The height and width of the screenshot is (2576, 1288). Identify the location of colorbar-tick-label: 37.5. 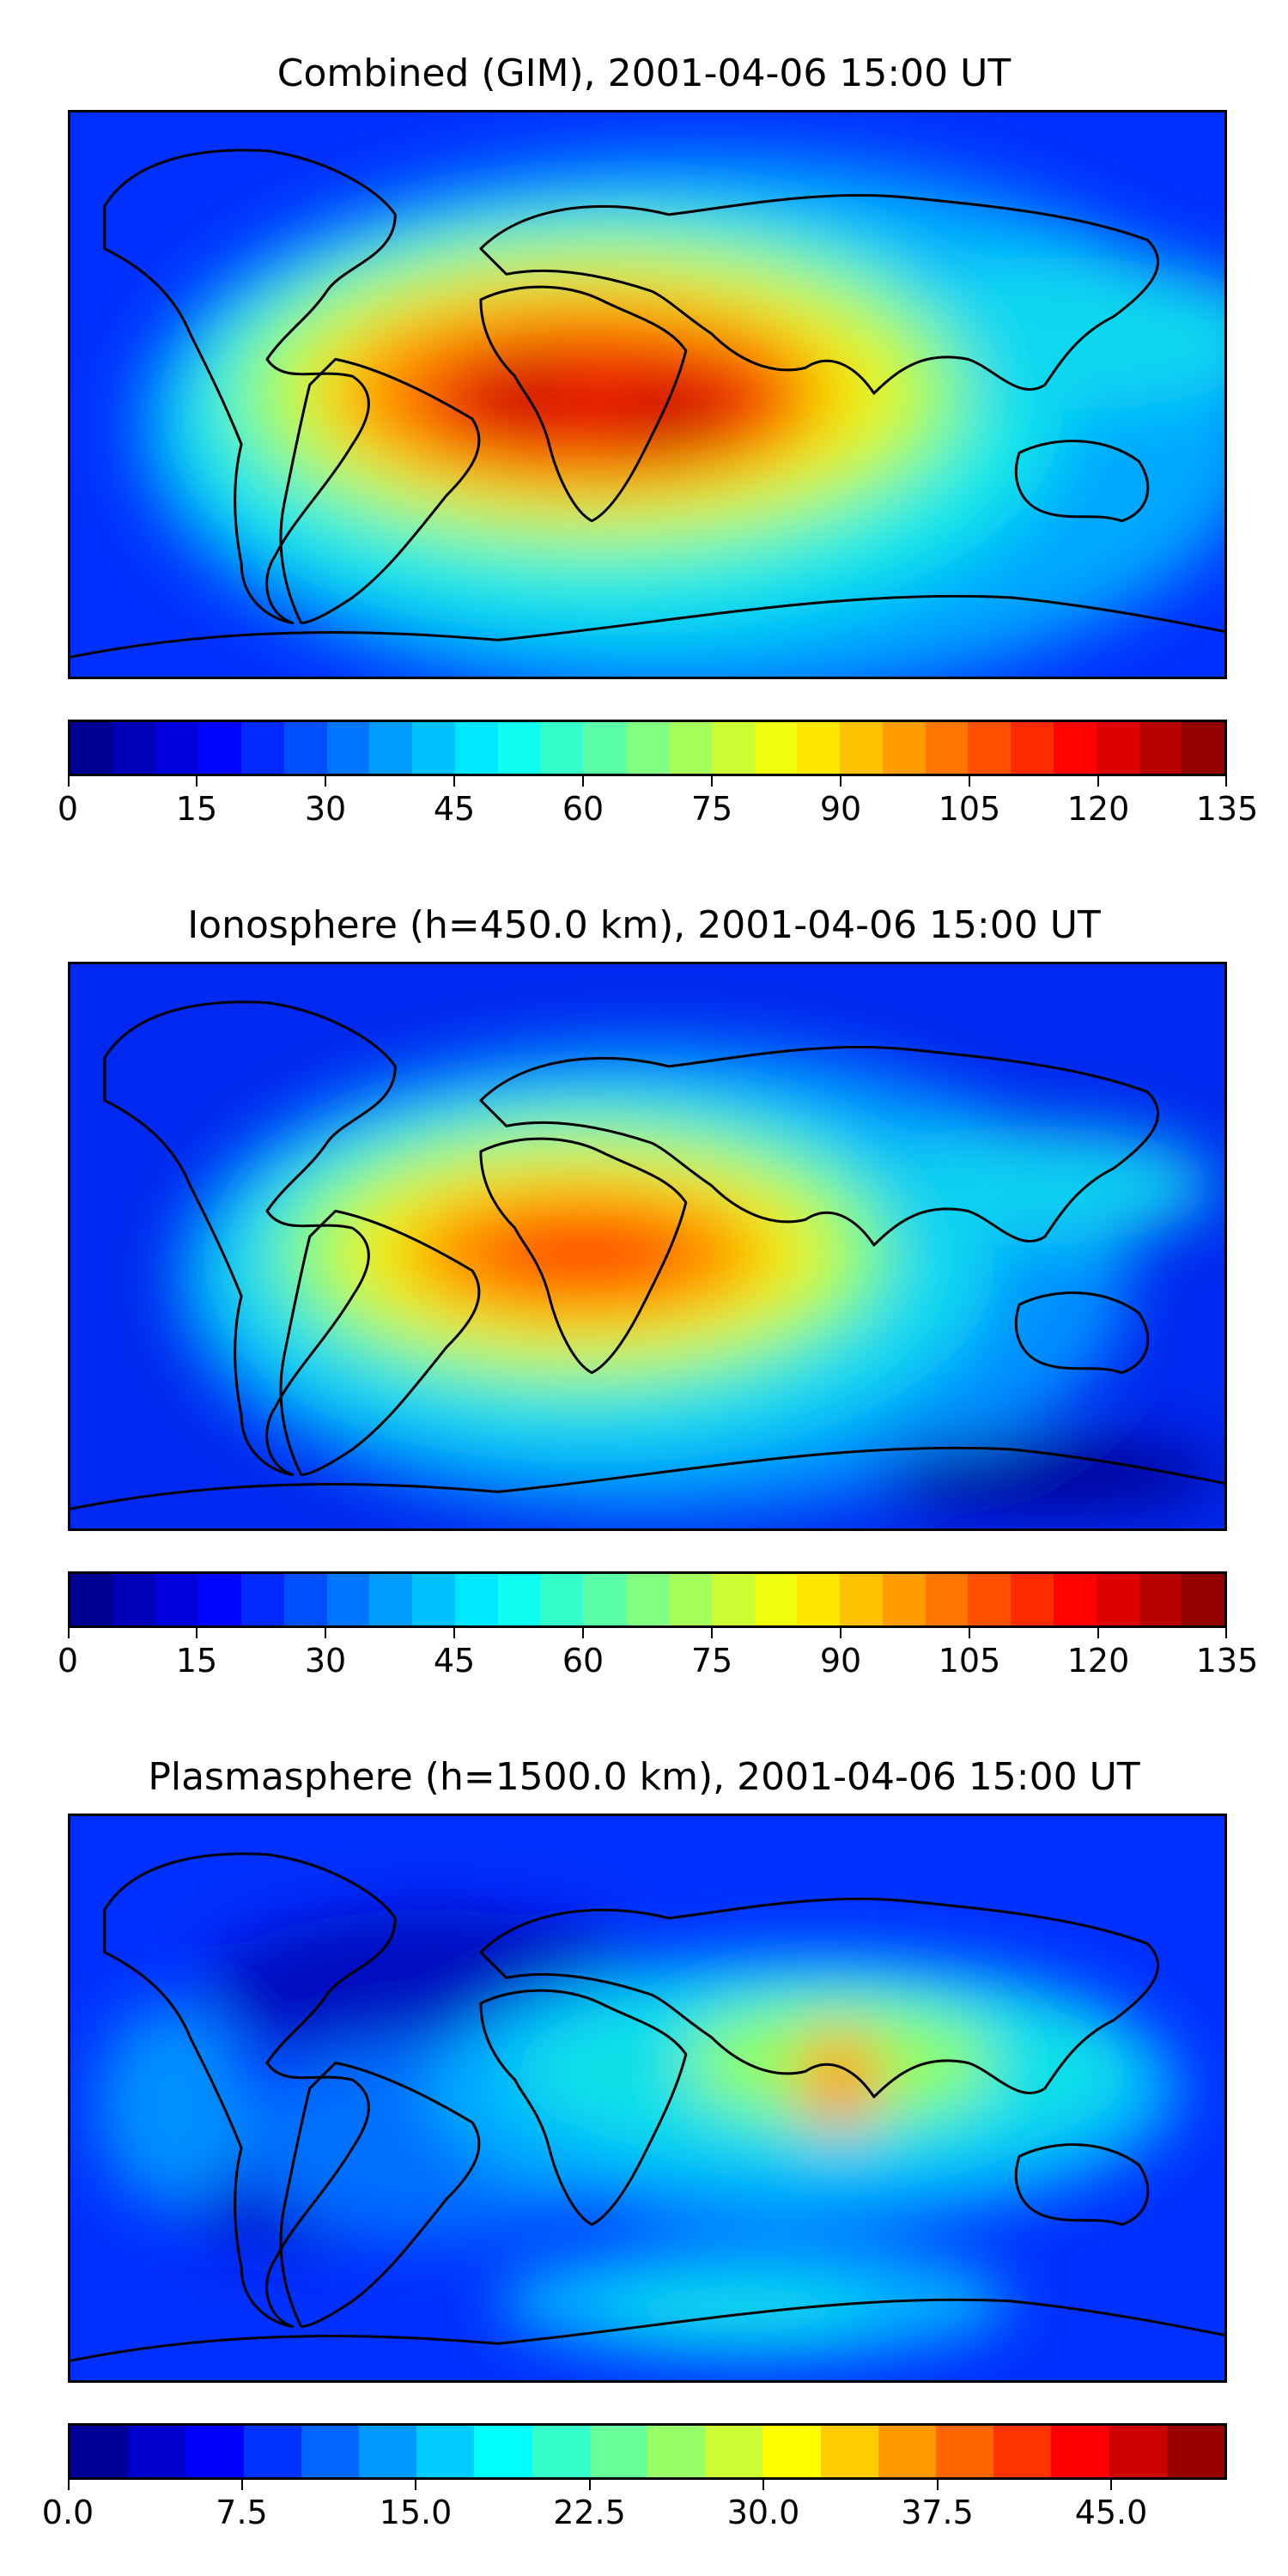
(937, 2513).